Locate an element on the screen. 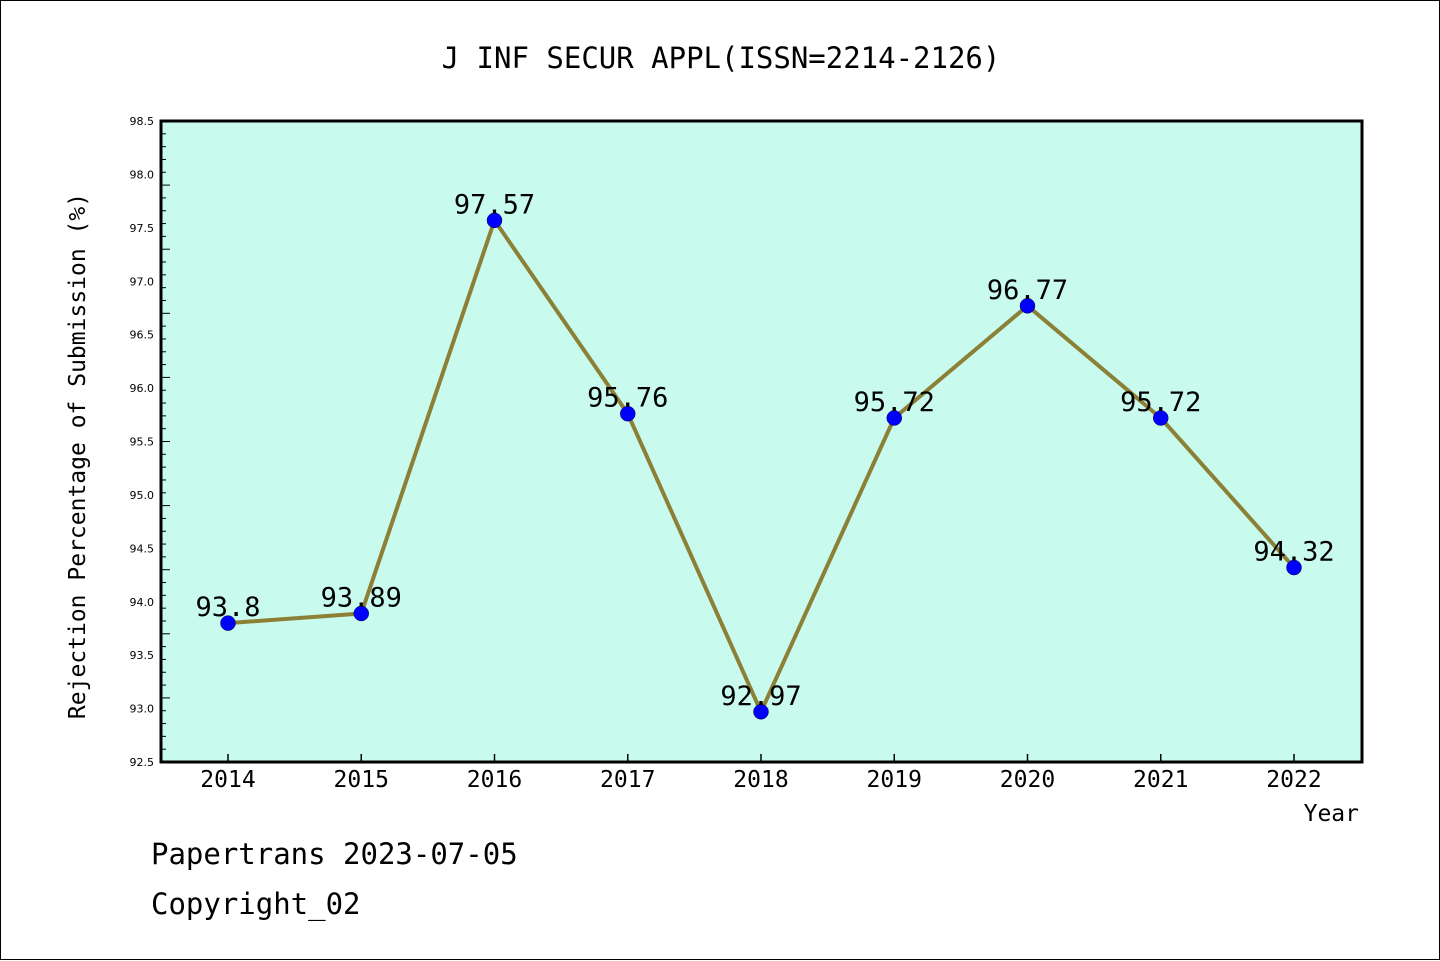  y-tick-label: 98.5 is located at coordinates (142, 121).